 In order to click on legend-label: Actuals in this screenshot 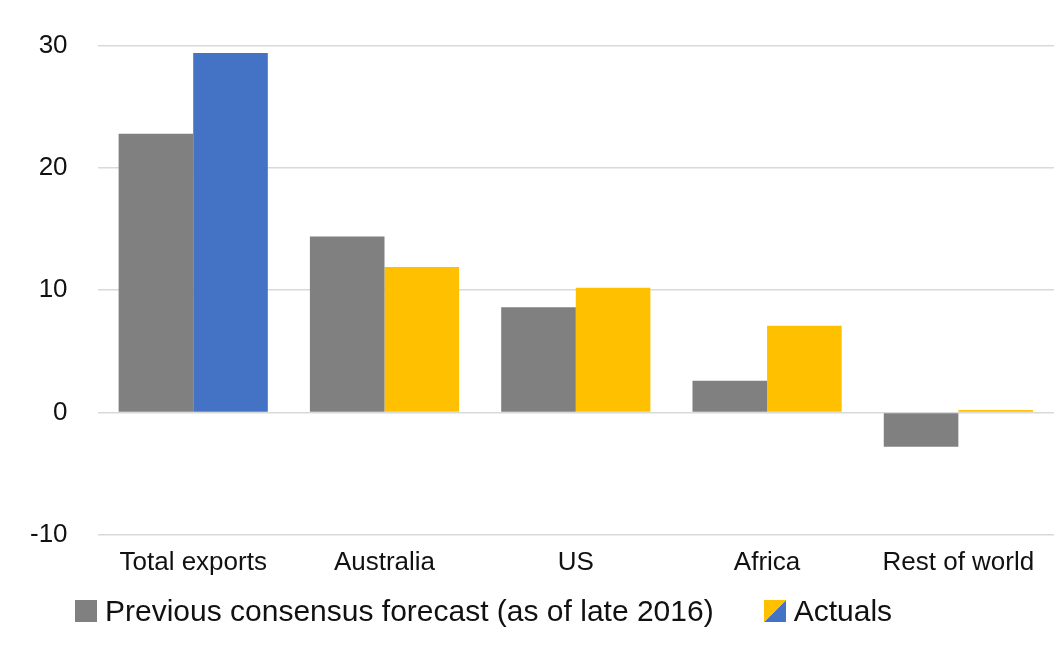, I will do `click(843, 611)`.